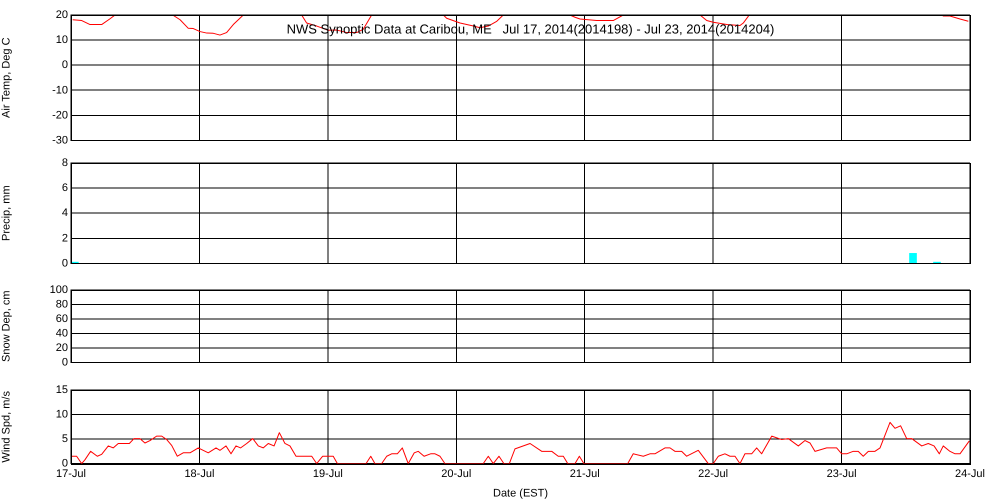 Image resolution: width=1000 pixels, height=500 pixels. I want to click on y-axis-title: Air Temp, Deg C, so click(6, 77).